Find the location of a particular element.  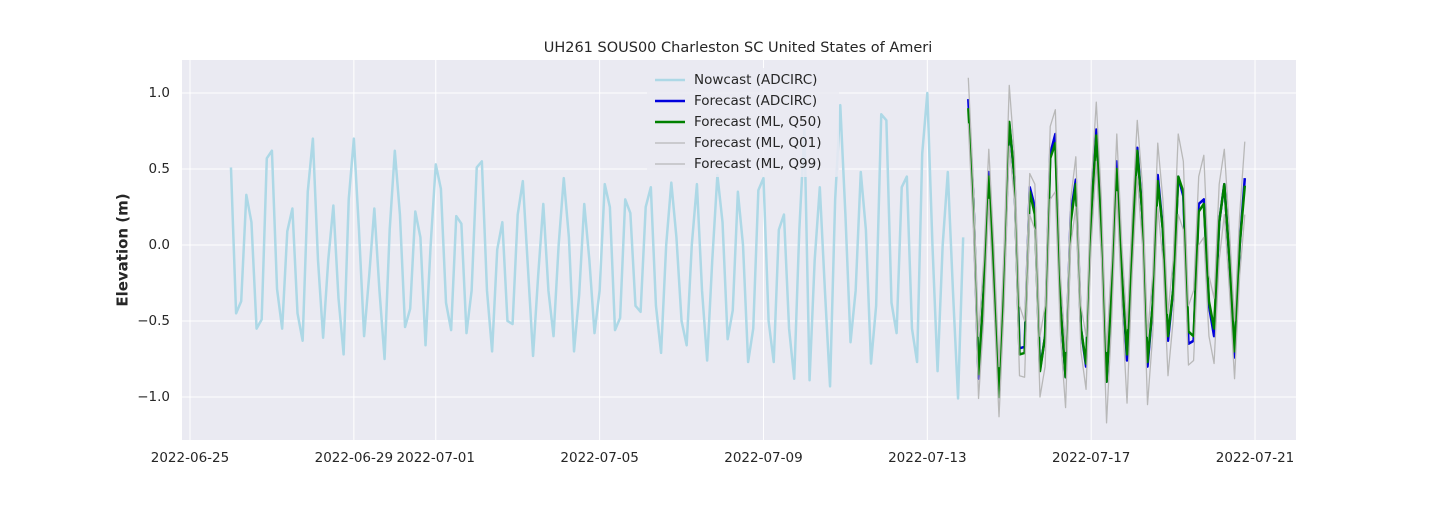

x-tick-label: 2022-07-17 is located at coordinates (1091, 458).